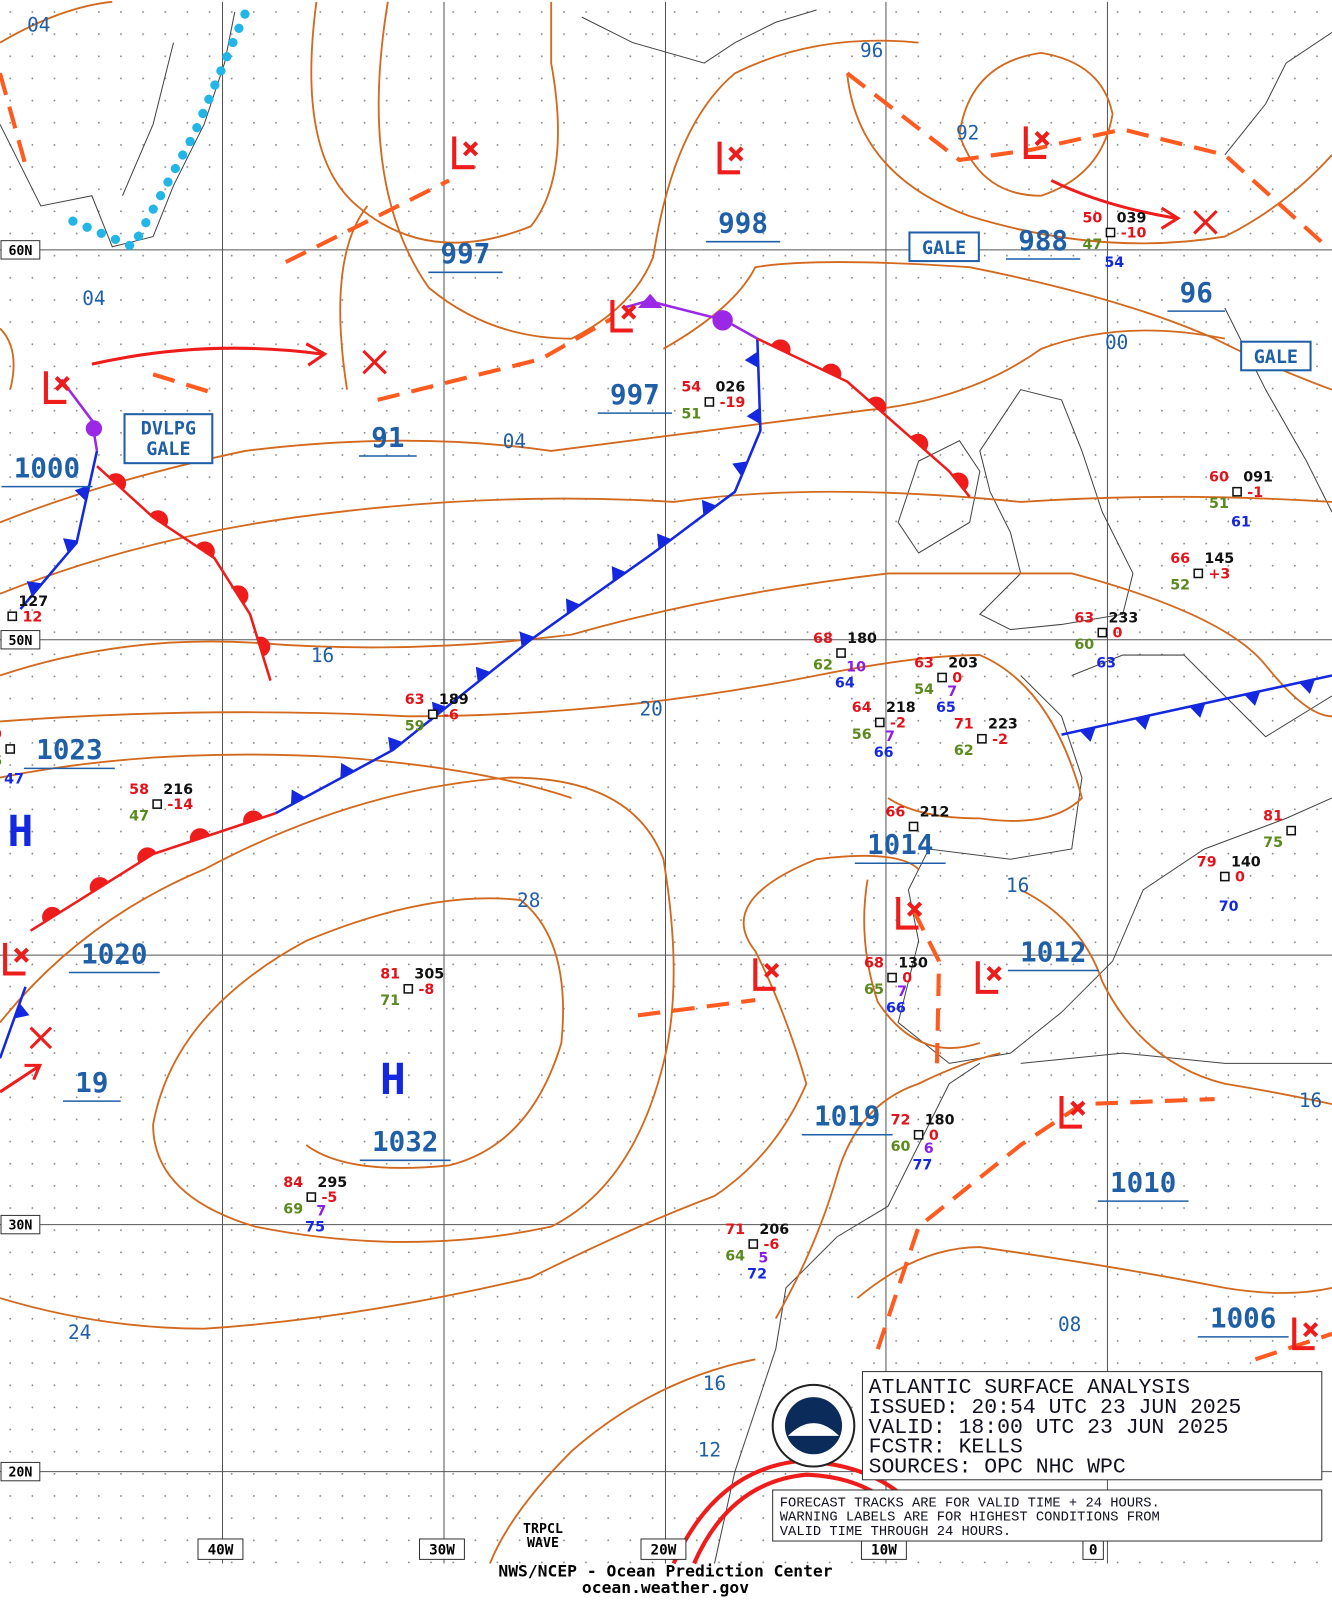 The width and height of the screenshot is (1332, 1600). Describe the element at coordinates (293, 1209) in the screenshot. I see `station-dewpoint: 69` at that location.